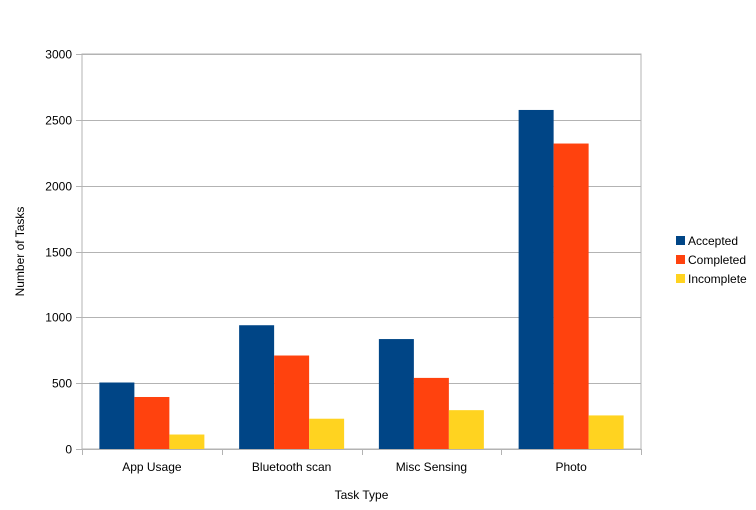  I want to click on y-tick-label: 2000, so click(58, 187).